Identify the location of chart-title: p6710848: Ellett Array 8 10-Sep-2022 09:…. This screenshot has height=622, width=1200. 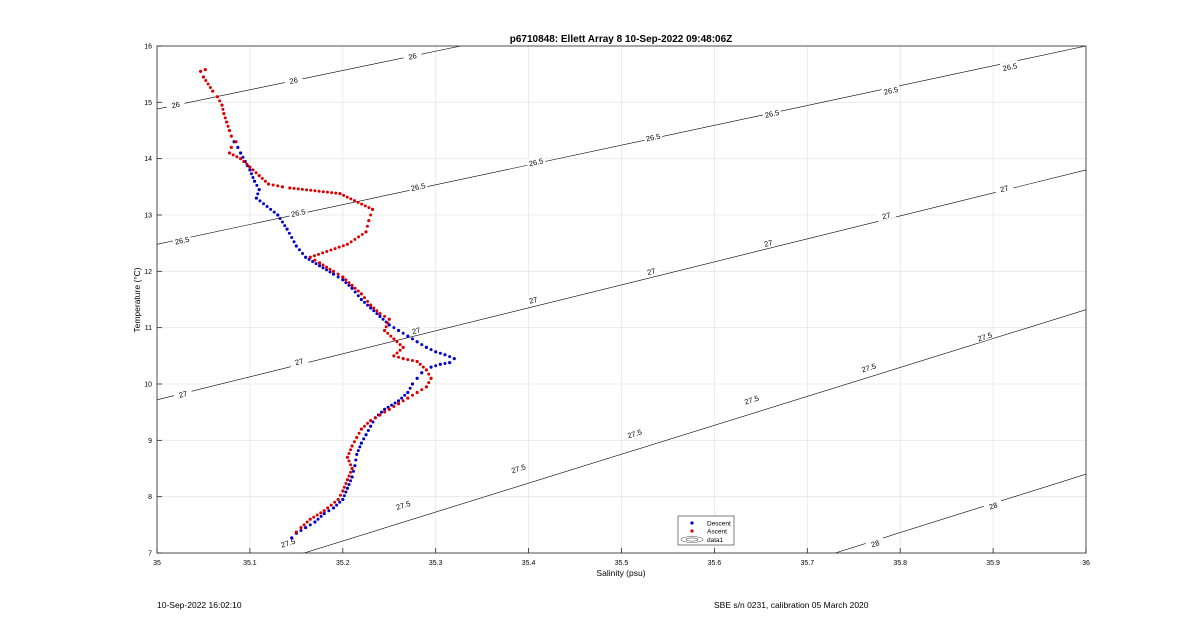
(621, 39).